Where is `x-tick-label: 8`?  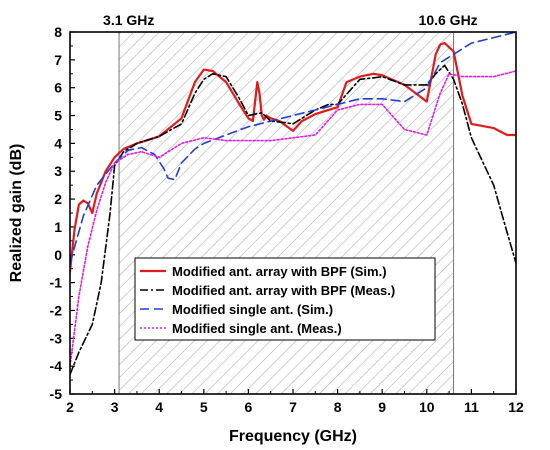 x-tick-label: 8 is located at coordinates (338, 407).